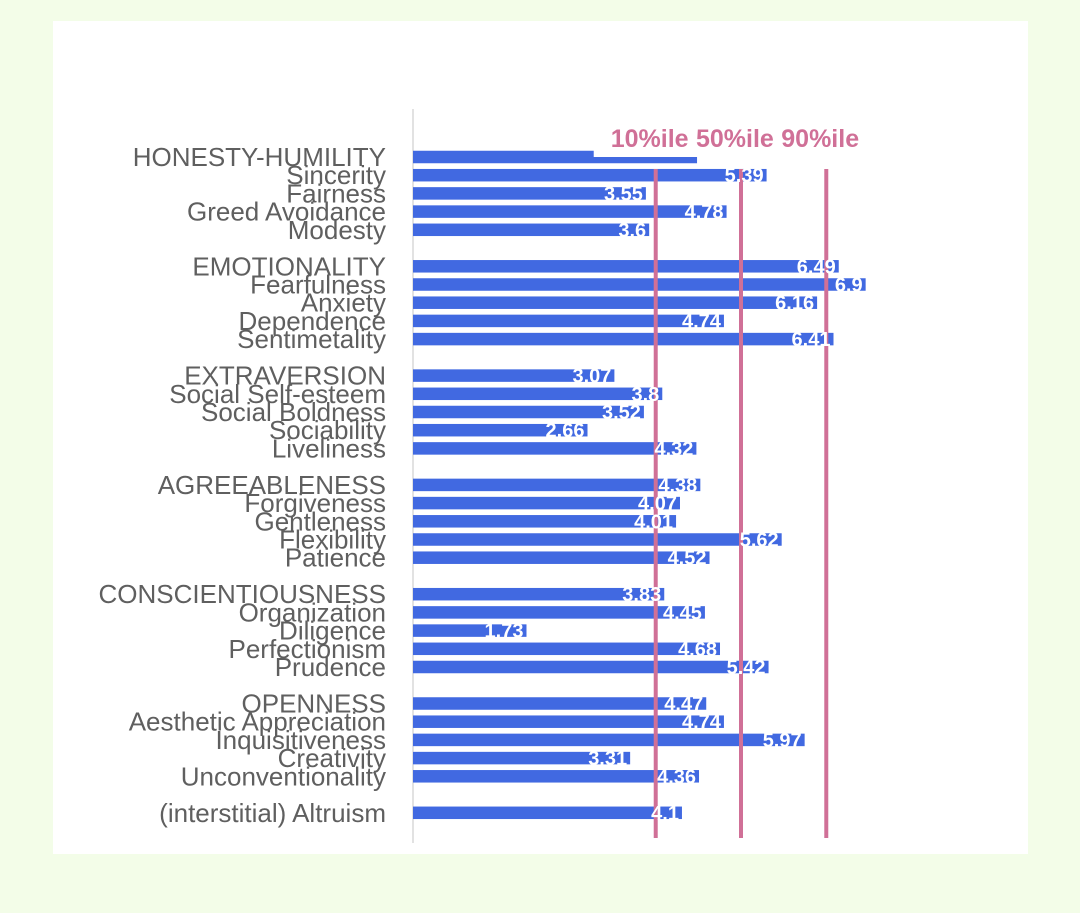 The height and width of the screenshot is (913, 1080). What do you see at coordinates (682, 613) in the screenshot?
I see `value-label: 4.45` at bounding box center [682, 613].